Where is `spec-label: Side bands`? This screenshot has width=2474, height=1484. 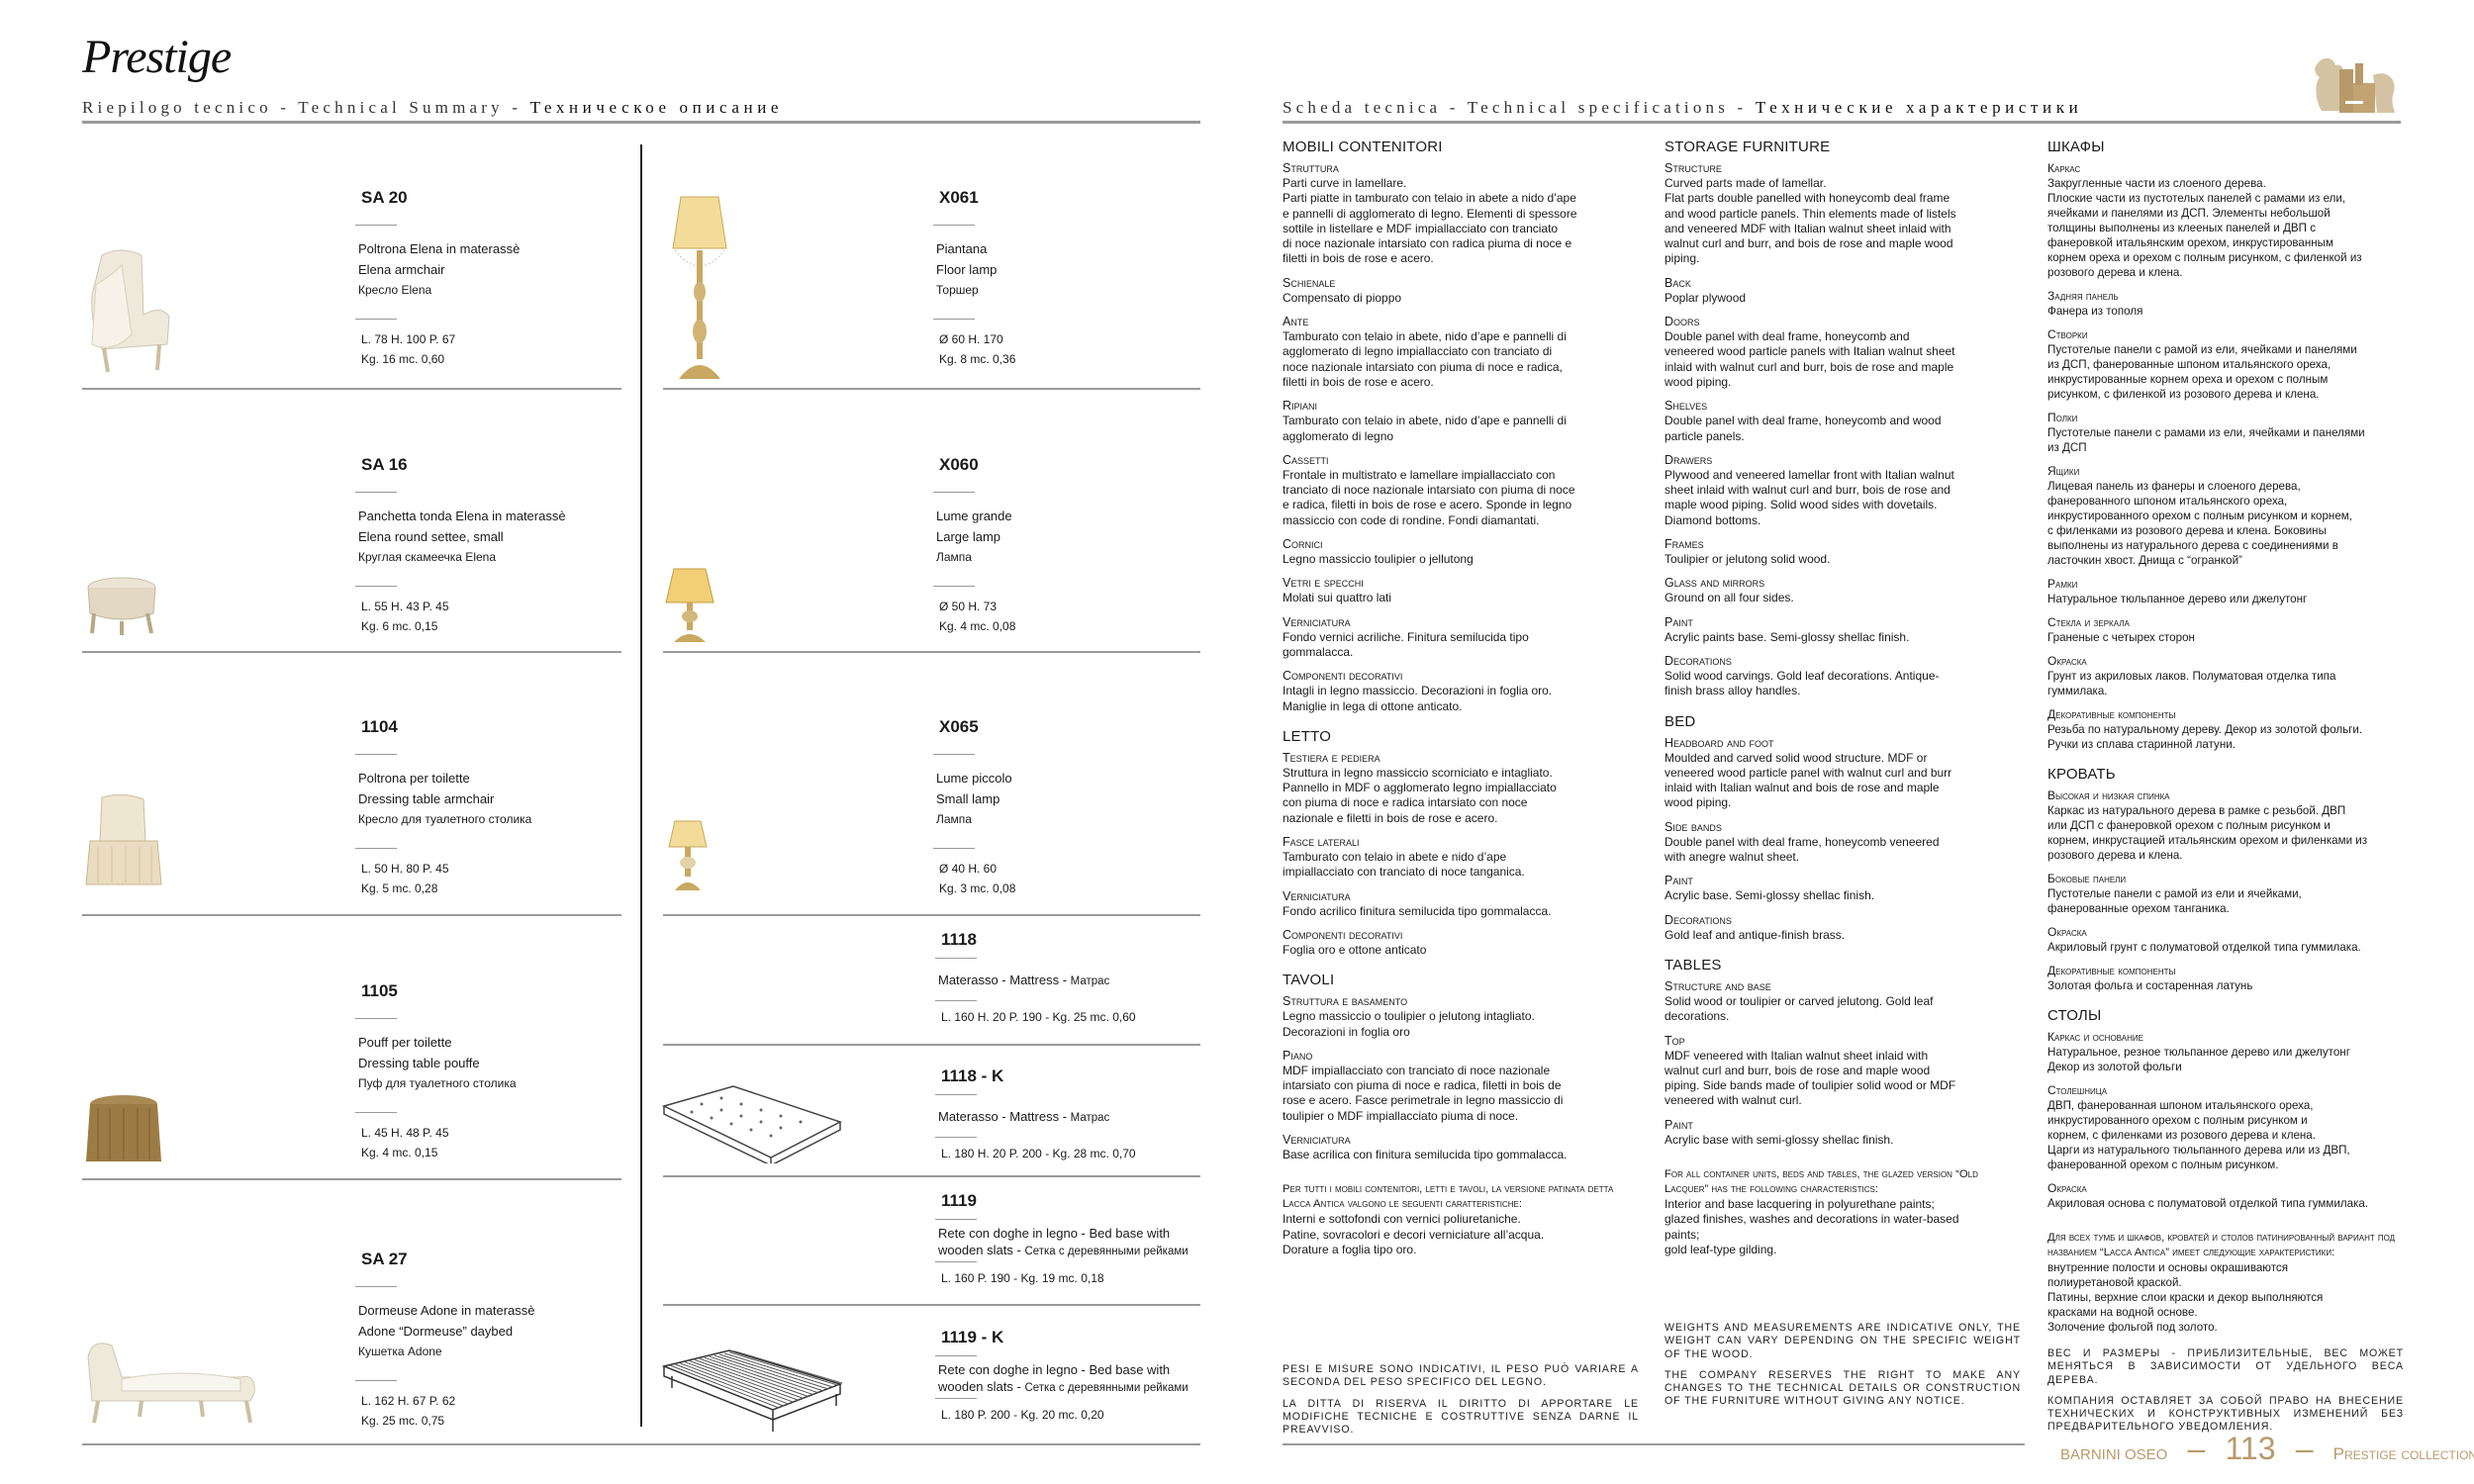 spec-label: Side bands is located at coordinates (1694, 826).